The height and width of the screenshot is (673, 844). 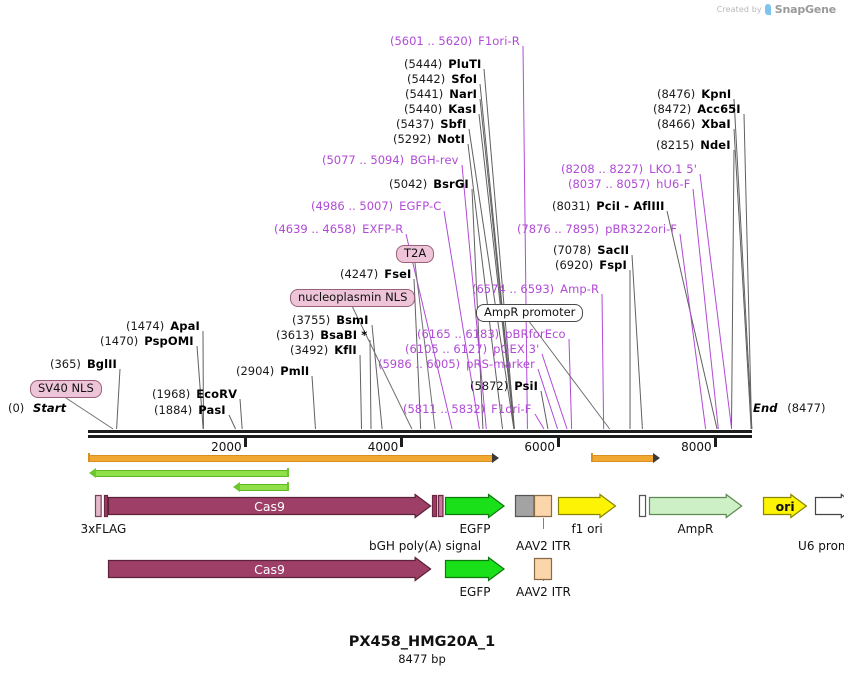 I want to click on enzyme-label-noti: (5292) NotI, so click(x=429, y=139).